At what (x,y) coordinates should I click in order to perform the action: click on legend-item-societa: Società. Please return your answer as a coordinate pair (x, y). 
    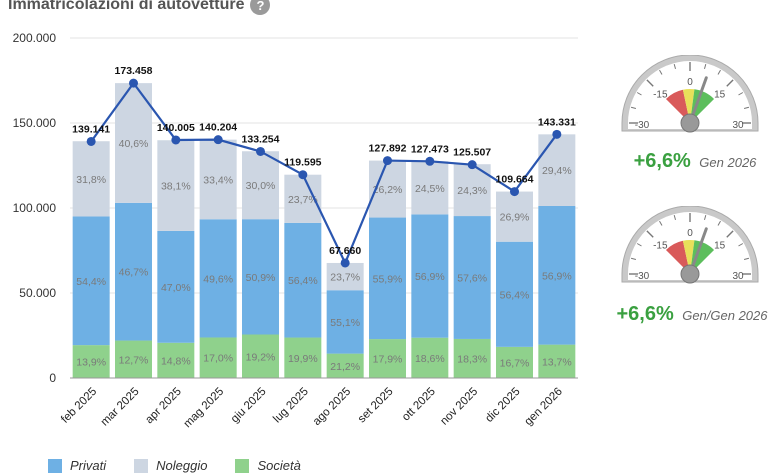
    Looking at the image, I should click on (268, 465).